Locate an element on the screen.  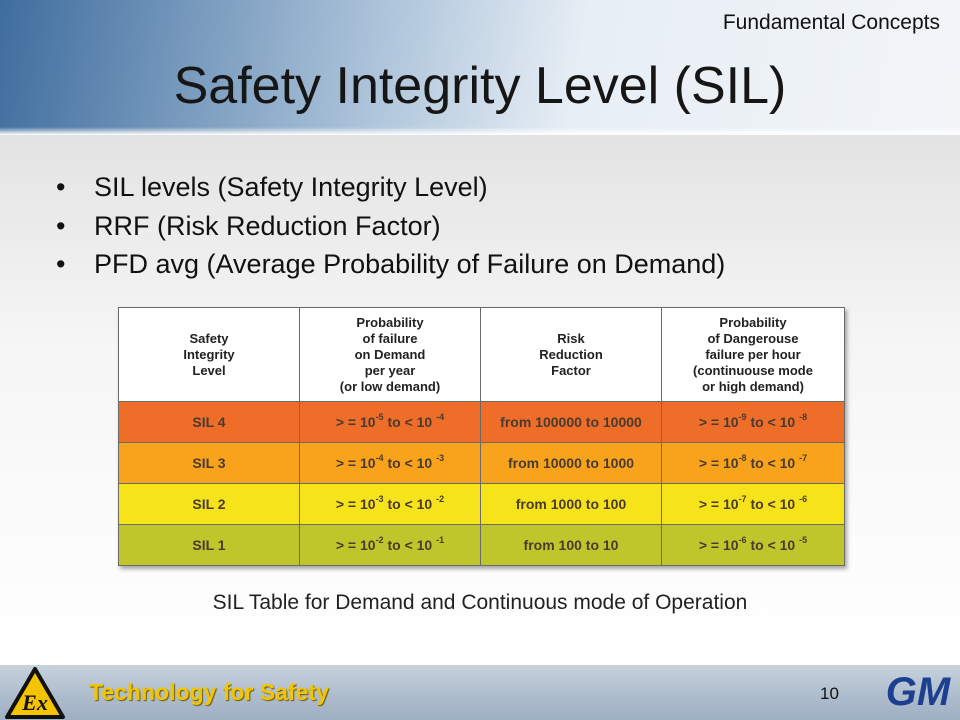
cell-level: SIL 1 is located at coordinates (209, 545).